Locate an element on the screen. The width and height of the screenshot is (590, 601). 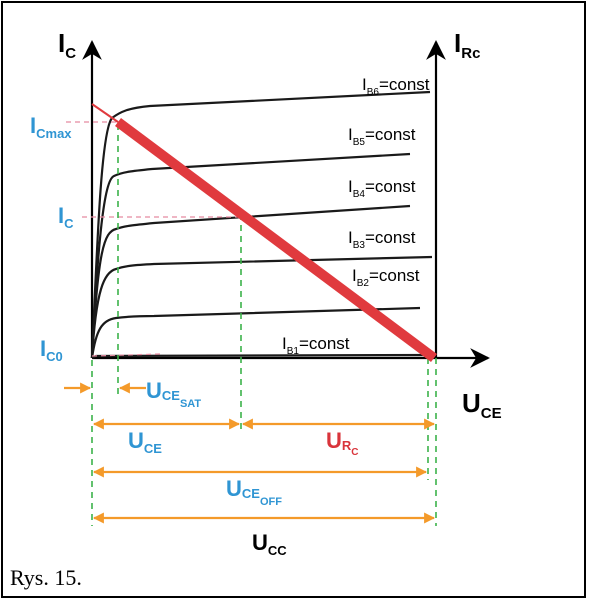
y-axis-right-label: IRc is located at coordinates (467, 45).